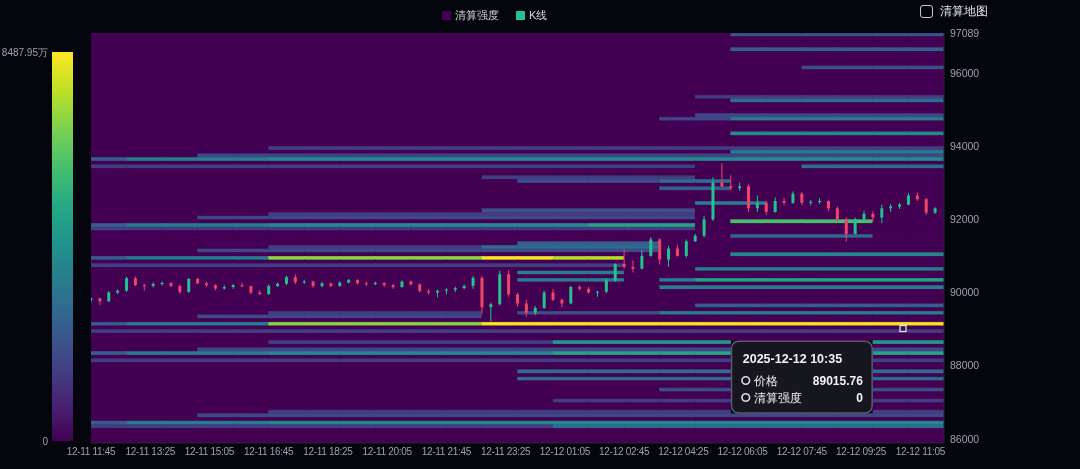 Image resolution: width=1080 pixels, height=469 pixels. I want to click on y-tick-label: 96000, so click(965, 72).